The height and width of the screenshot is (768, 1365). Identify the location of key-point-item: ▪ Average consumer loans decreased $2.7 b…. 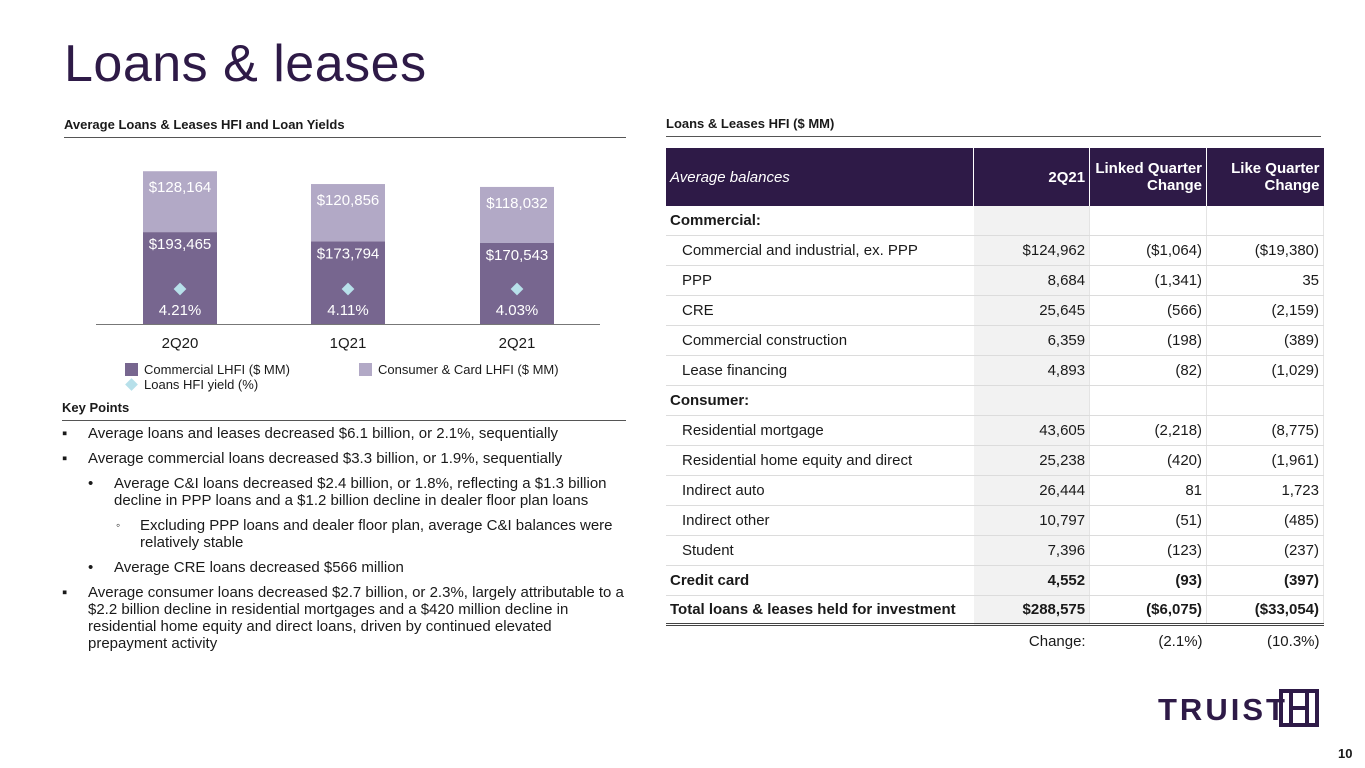
(347, 618).